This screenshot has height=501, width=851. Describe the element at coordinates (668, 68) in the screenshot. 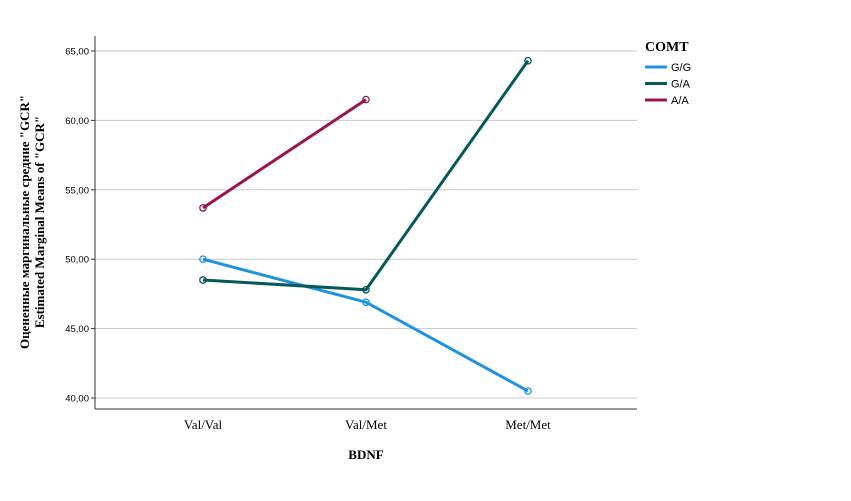

I see `legend-item-g-g: G/G` at that location.